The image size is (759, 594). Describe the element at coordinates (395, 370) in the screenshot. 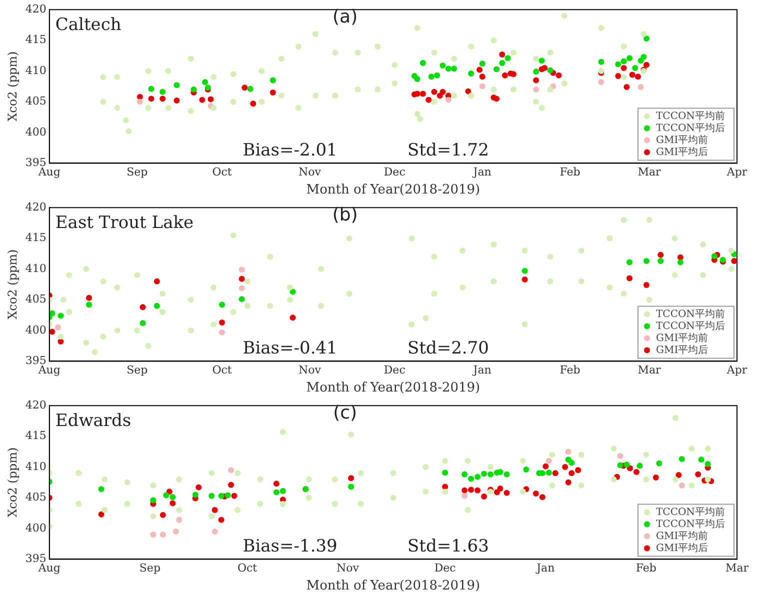

I see `x-tick-label: Dec` at that location.